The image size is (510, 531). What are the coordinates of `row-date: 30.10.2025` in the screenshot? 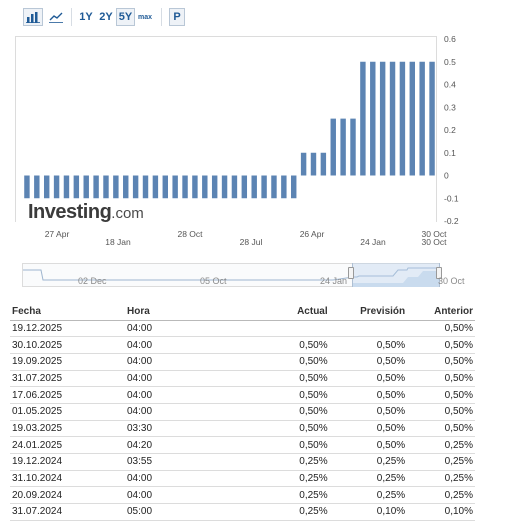 It's located at (67, 345).